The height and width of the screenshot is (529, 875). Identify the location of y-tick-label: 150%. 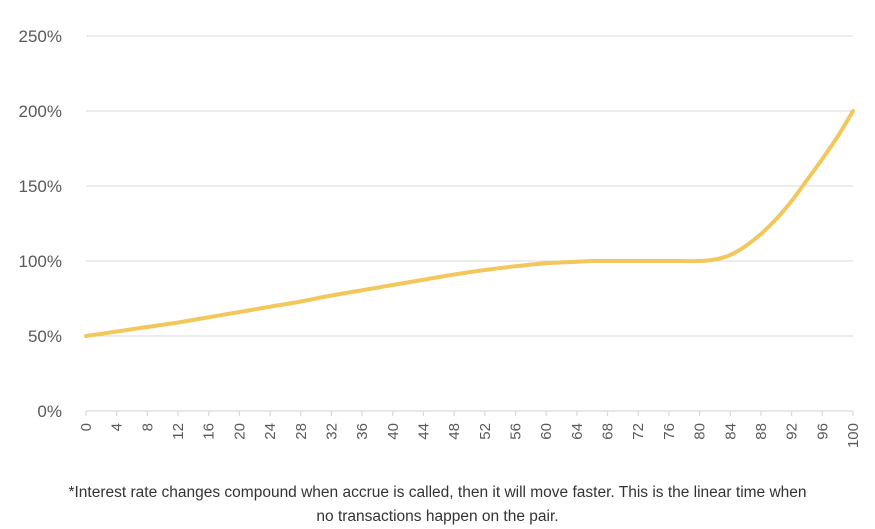
(40, 186).